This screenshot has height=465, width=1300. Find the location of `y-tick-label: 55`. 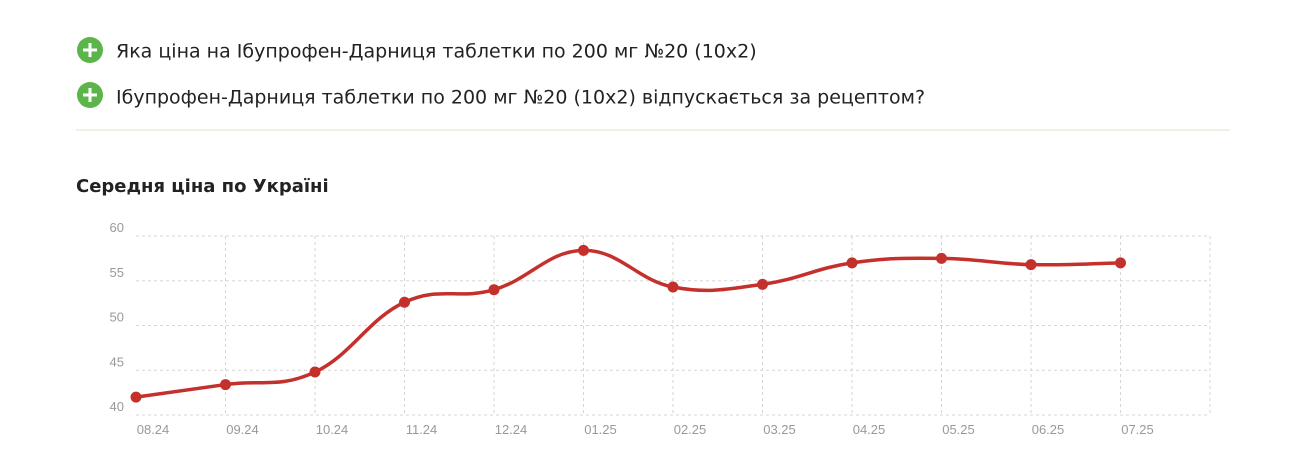

y-tick-label: 55 is located at coordinates (117, 272).